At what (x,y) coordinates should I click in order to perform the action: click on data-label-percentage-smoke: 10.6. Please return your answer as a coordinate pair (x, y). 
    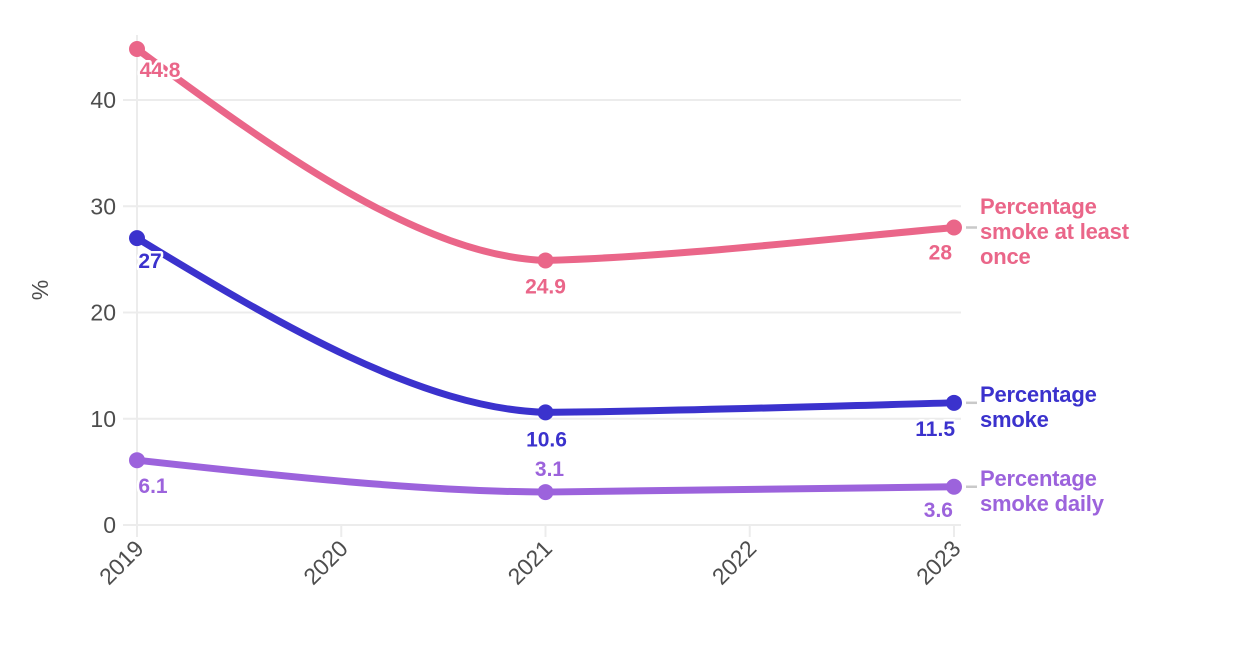
    Looking at the image, I should click on (546, 439).